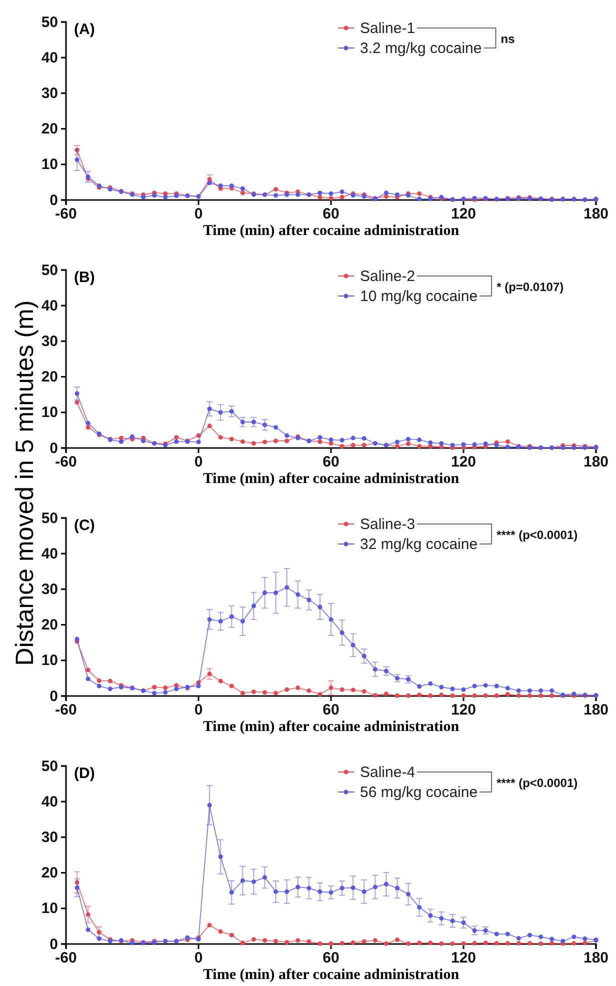  I want to click on legend-label: 10 mg/kg cocaine, so click(419, 296).